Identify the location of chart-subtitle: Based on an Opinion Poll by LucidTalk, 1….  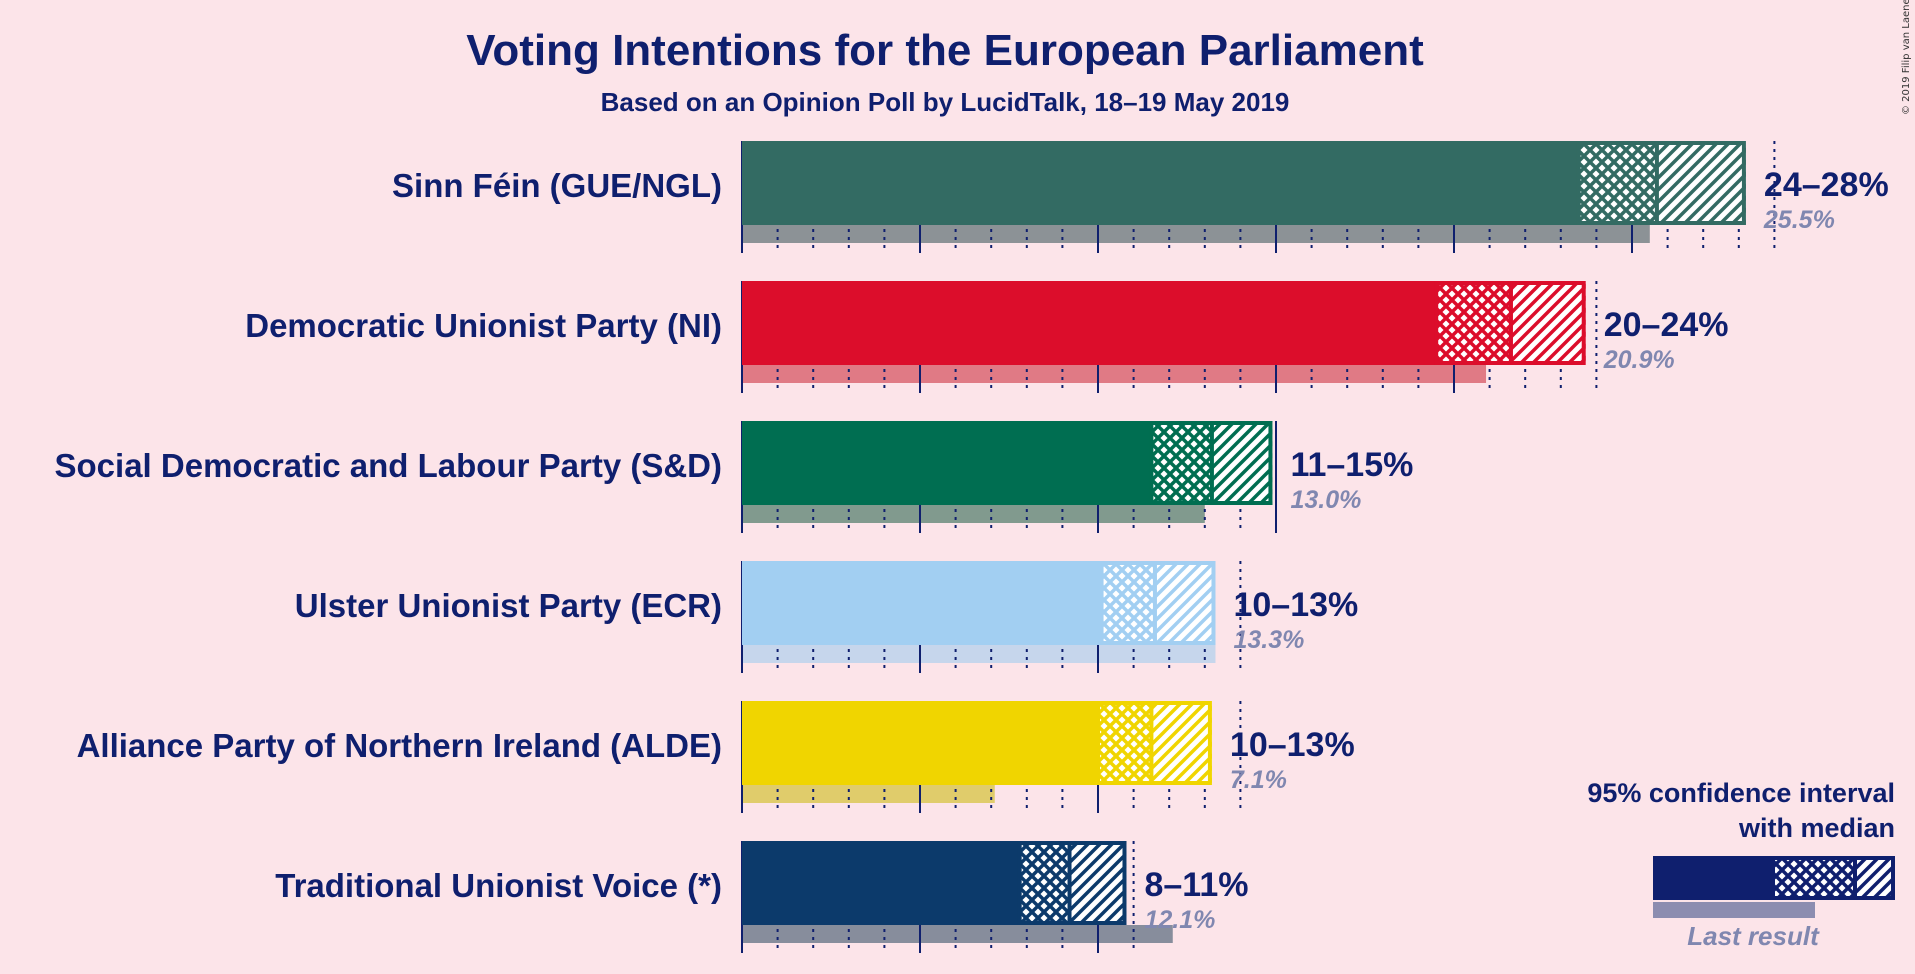
(945, 102).